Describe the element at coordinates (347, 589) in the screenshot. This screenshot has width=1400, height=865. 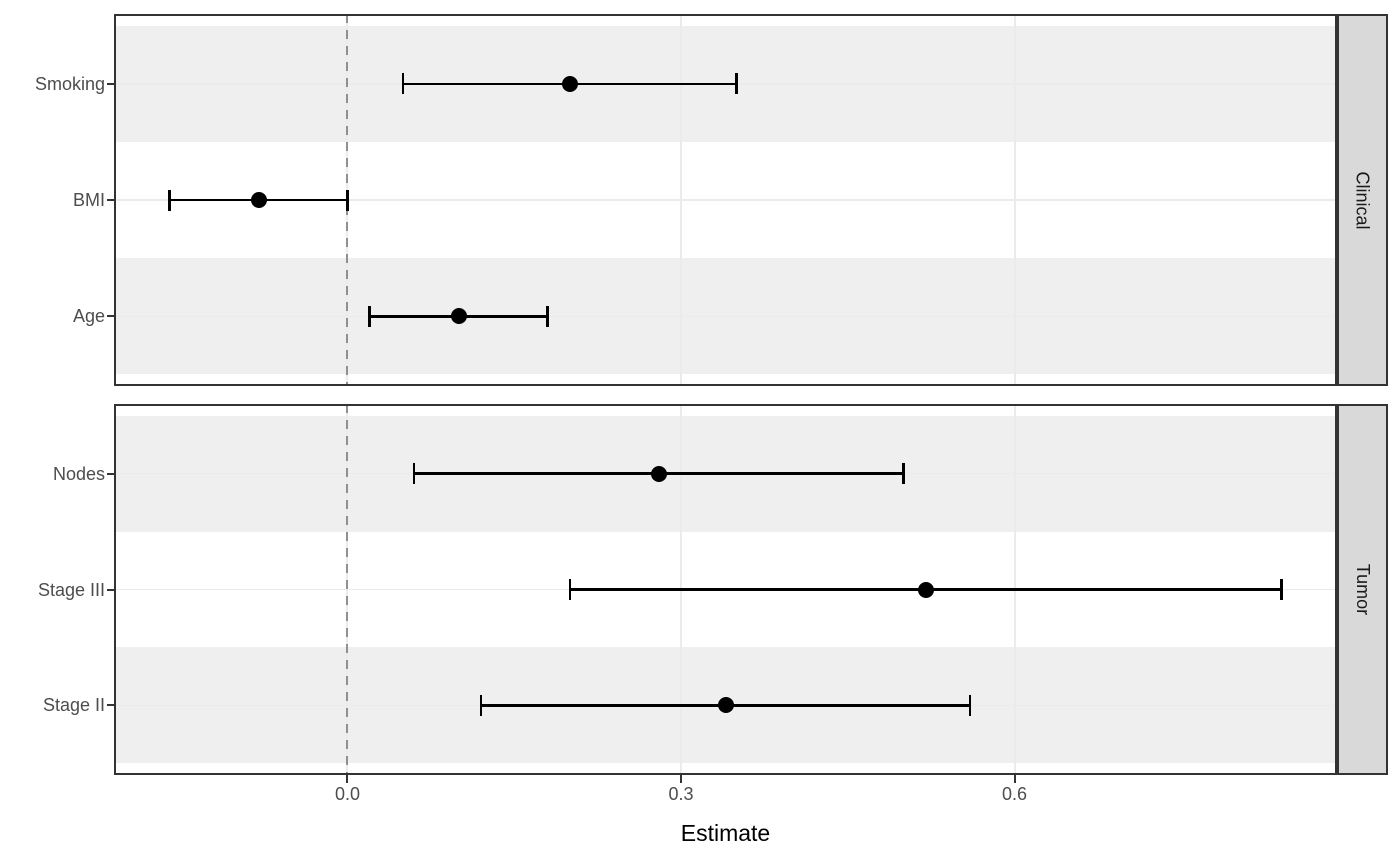
I see `reference-line` at that location.